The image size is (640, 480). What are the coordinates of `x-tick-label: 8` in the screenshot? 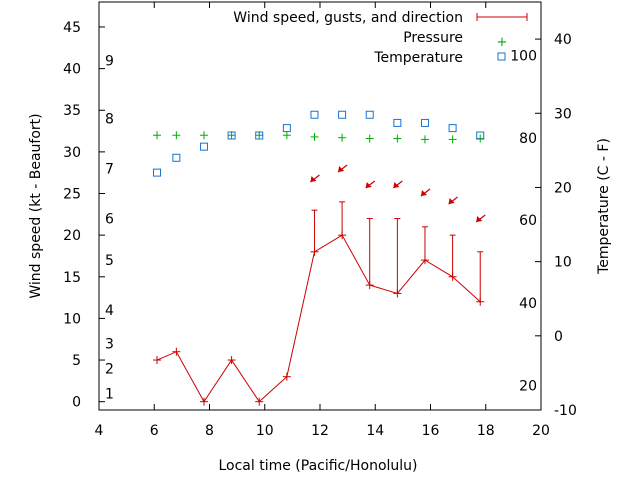 It's located at (209, 431).